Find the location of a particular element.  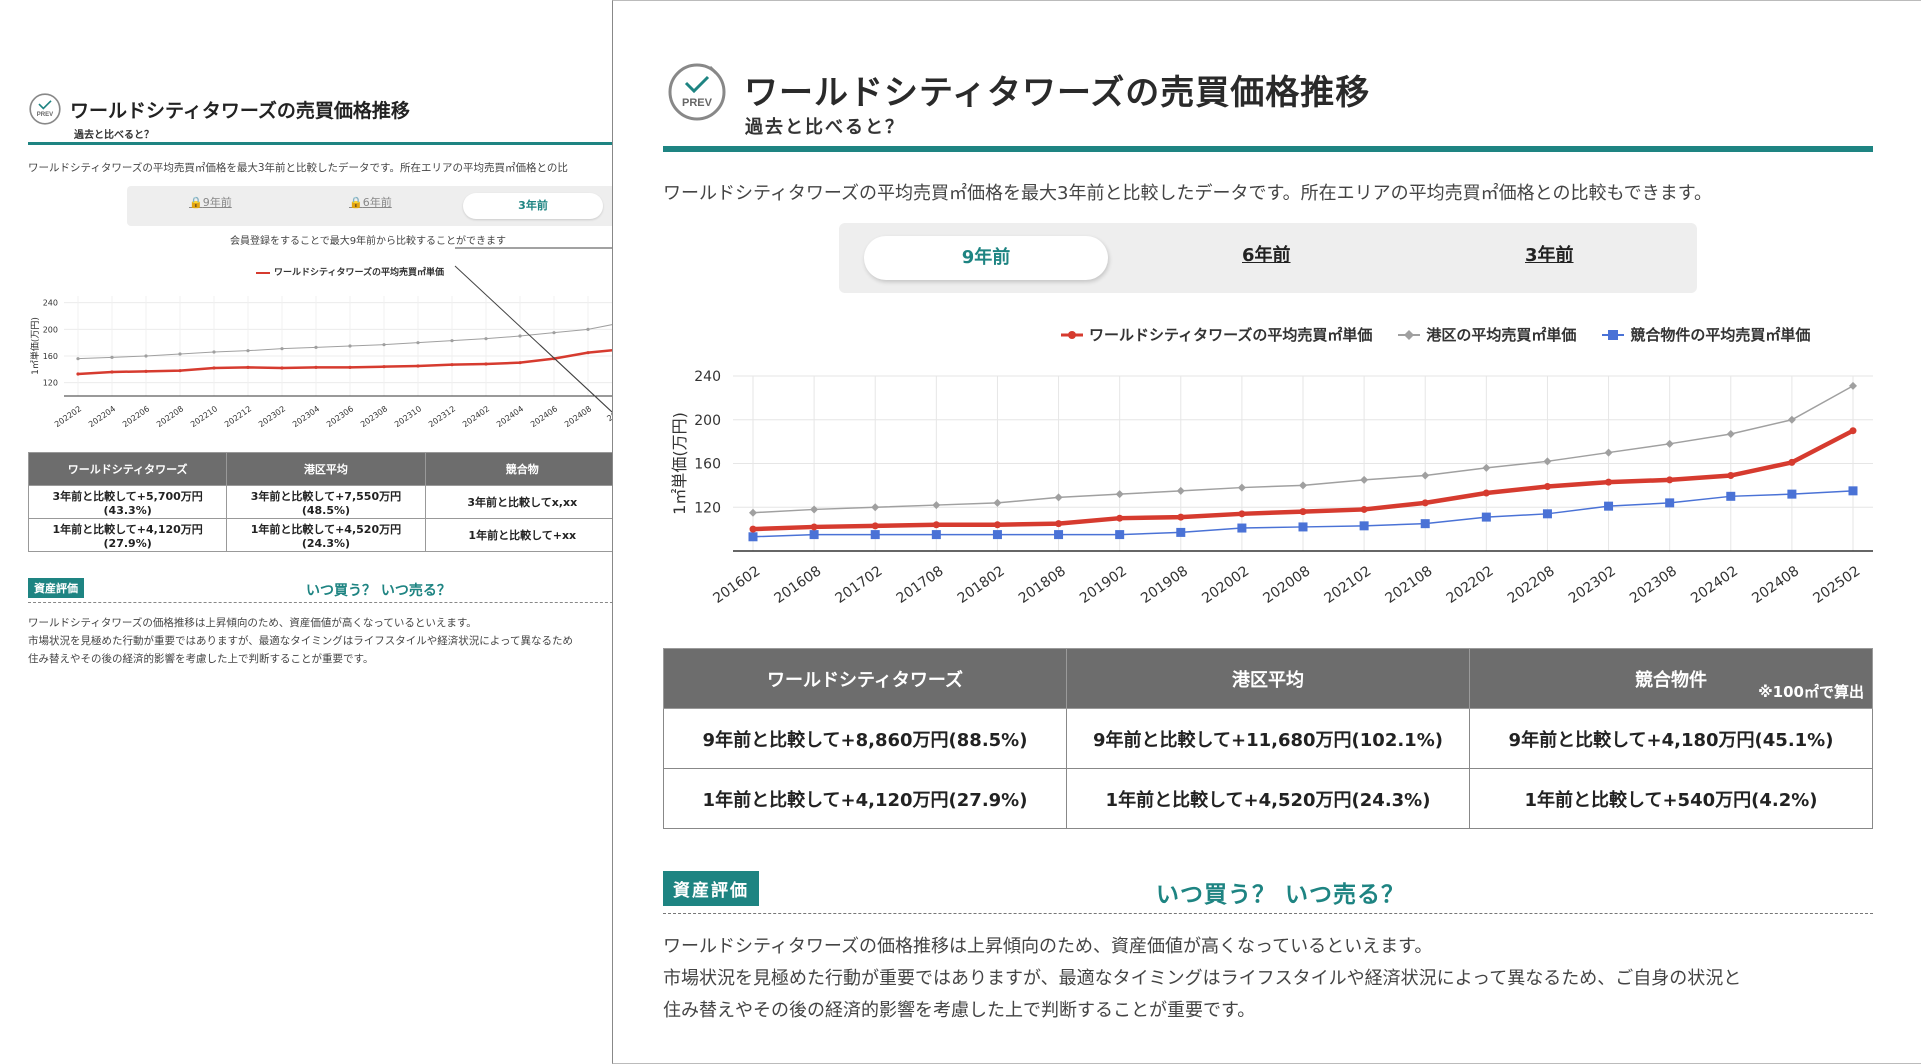

legend-item-building: ワールドシティタワーズの平均売買㎡単価 is located at coordinates (1216, 334).